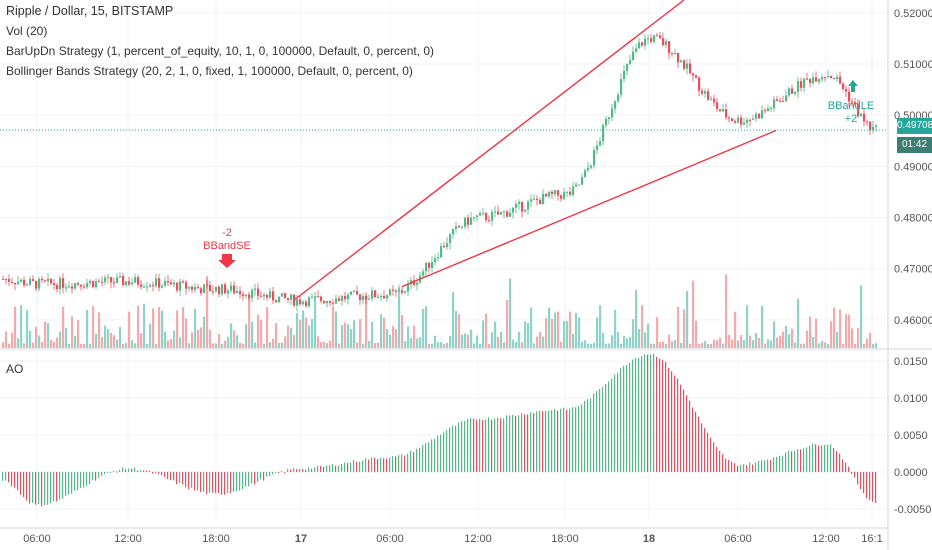 The image size is (932, 550). I want to click on ao-pane-label: AO, so click(15, 369).